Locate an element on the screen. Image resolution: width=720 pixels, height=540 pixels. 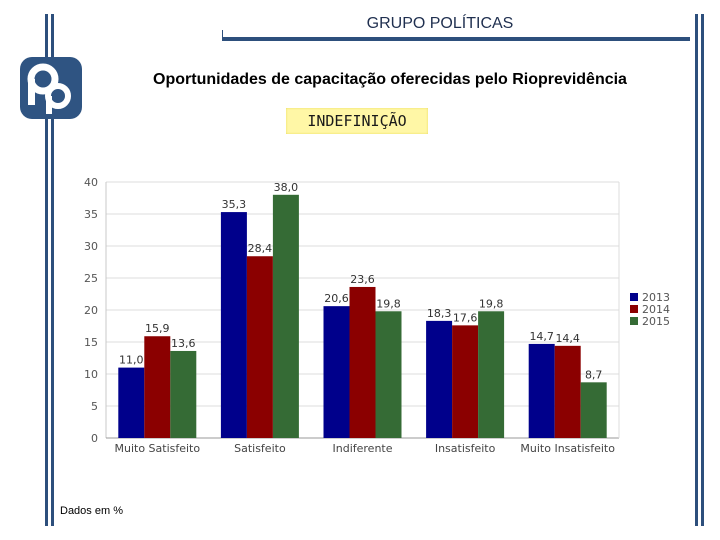
data-label: 20,6 is located at coordinates (336, 298).